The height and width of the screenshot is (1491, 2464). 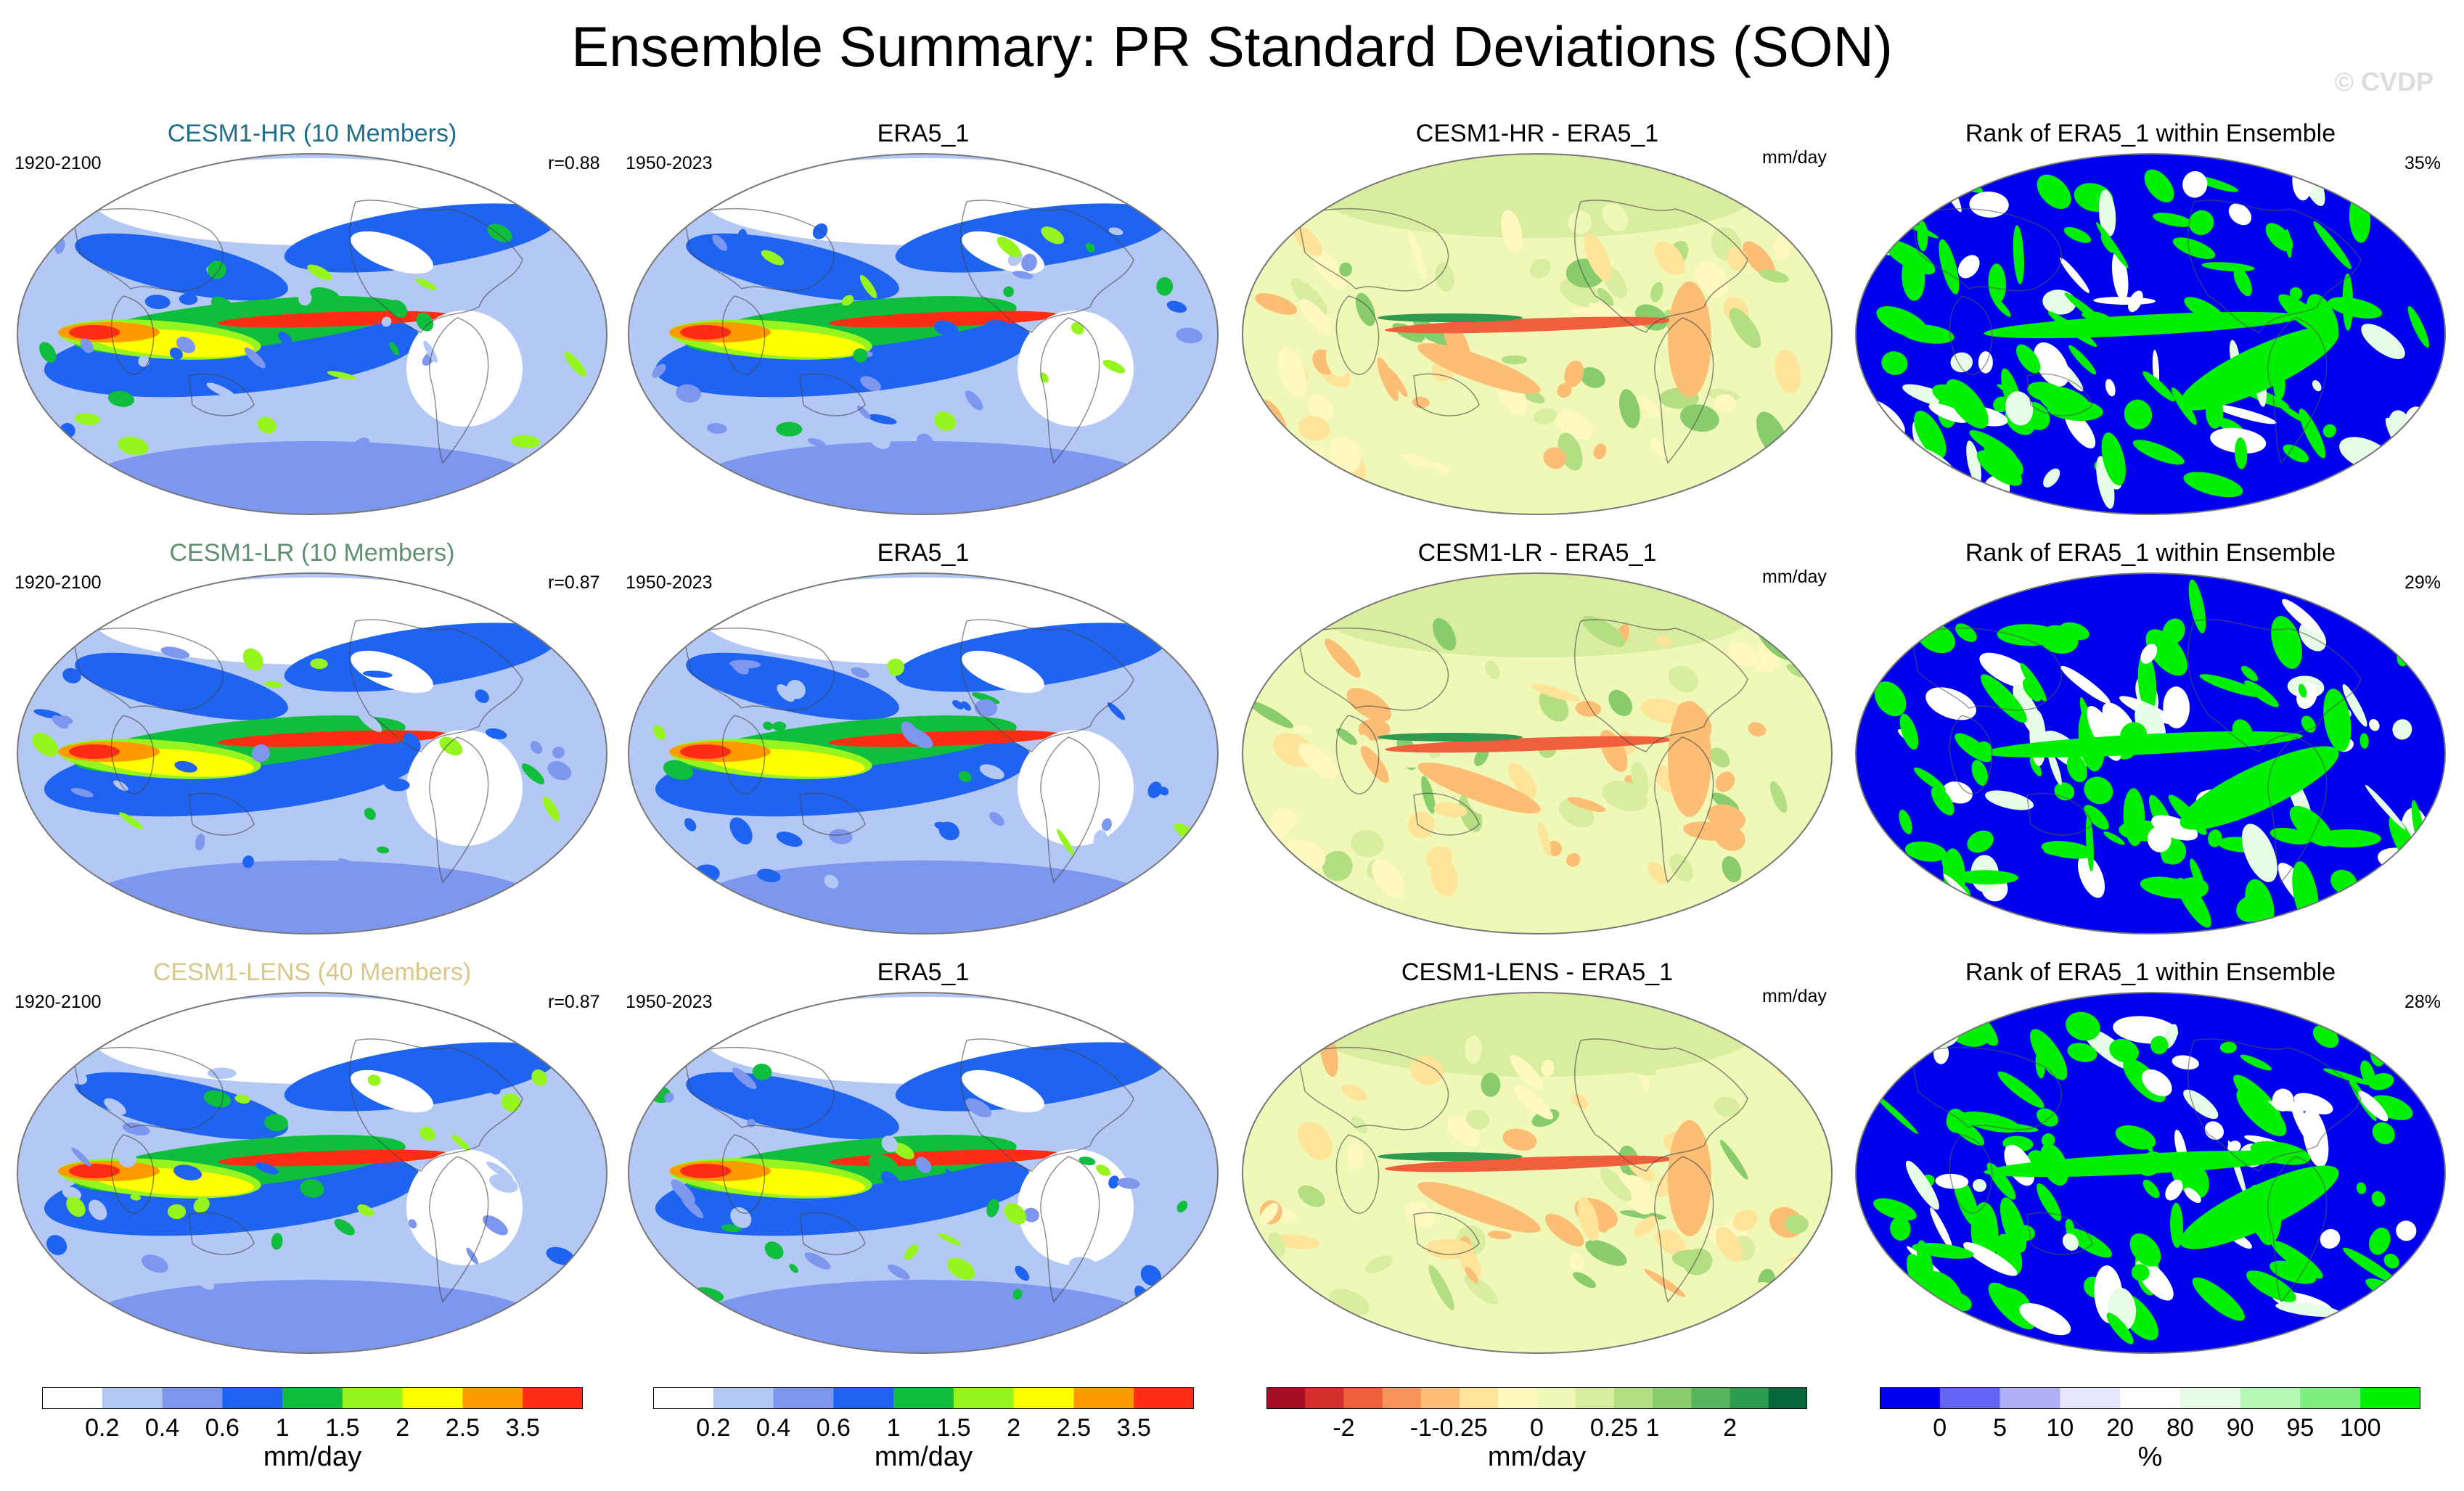 I want to click on colorbar-tick-label: -2, so click(x=1344, y=1428).